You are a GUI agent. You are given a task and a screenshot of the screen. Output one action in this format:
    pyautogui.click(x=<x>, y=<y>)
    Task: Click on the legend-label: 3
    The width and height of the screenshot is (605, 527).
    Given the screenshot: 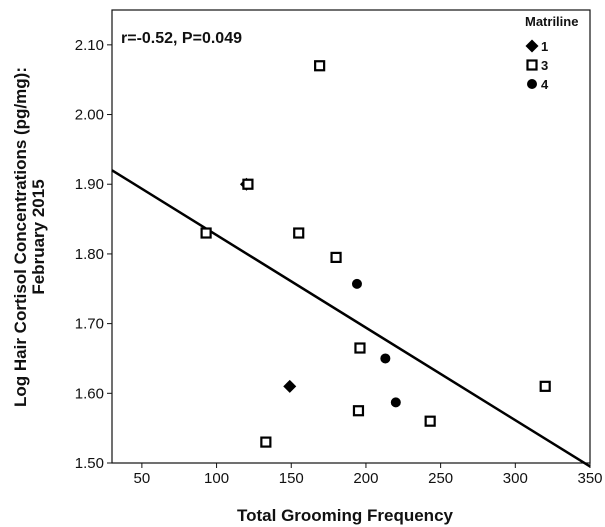 What is the action you would take?
    pyautogui.click(x=544, y=65)
    